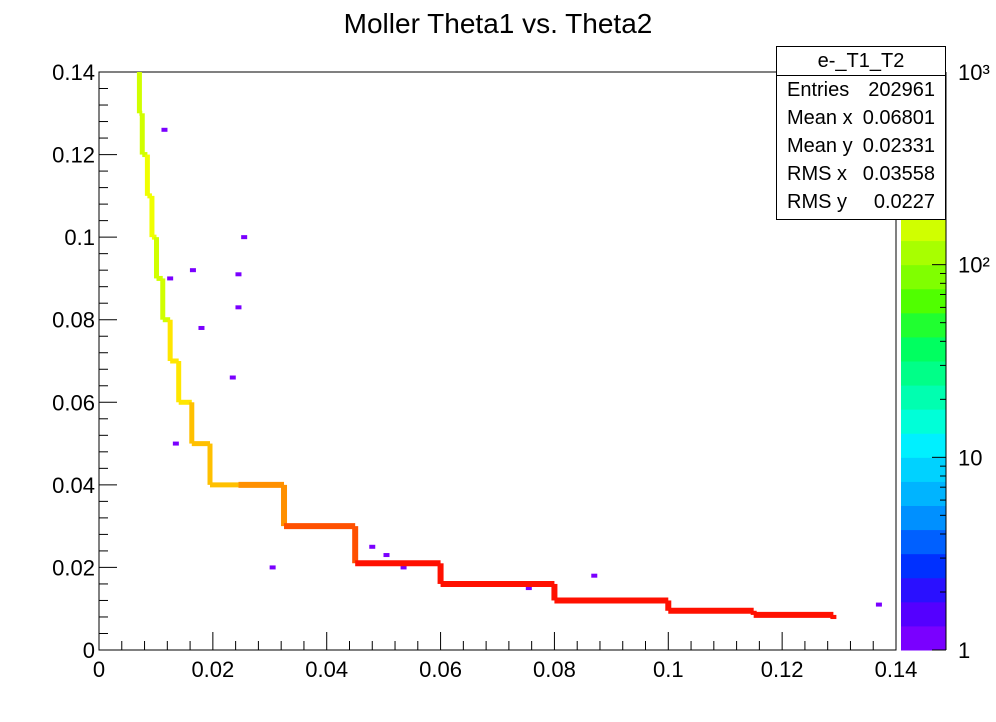 Image resolution: width=996 pixels, height=722 pixels. I want to click on x-tick-label: 0.12, so click(782, 669).